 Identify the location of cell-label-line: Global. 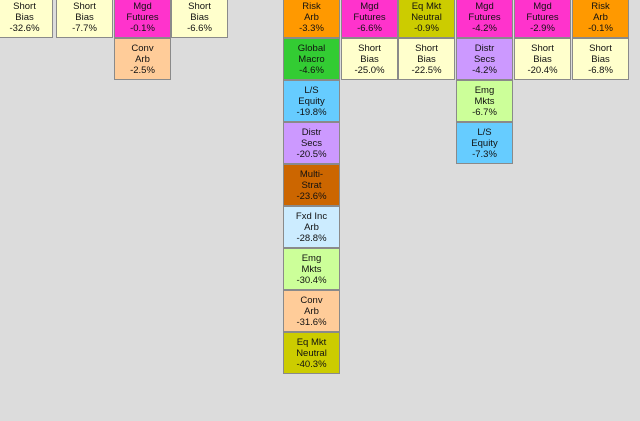
(311, 48).